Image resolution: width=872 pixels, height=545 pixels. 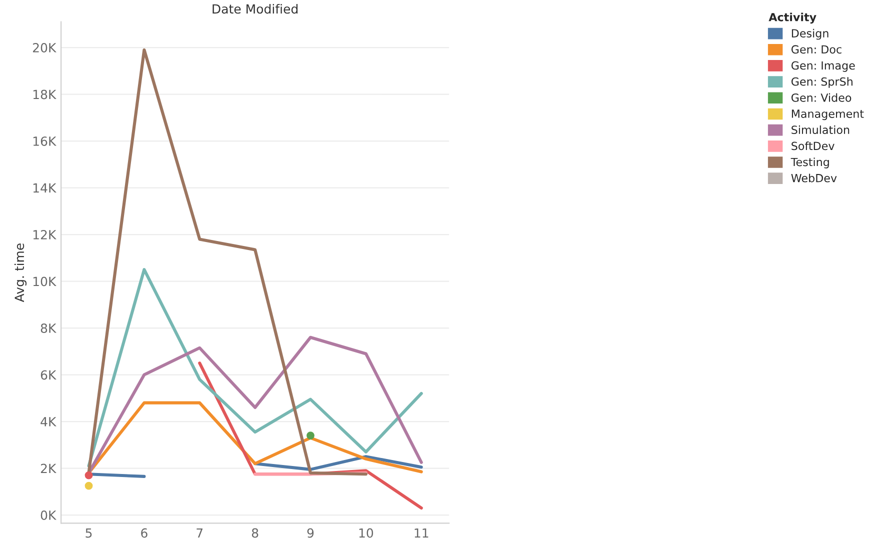 What do you see at coordinates (823, 66) in the screenshot?
I see `legend-label: Gen: Image` at bounding box center [823, 66].